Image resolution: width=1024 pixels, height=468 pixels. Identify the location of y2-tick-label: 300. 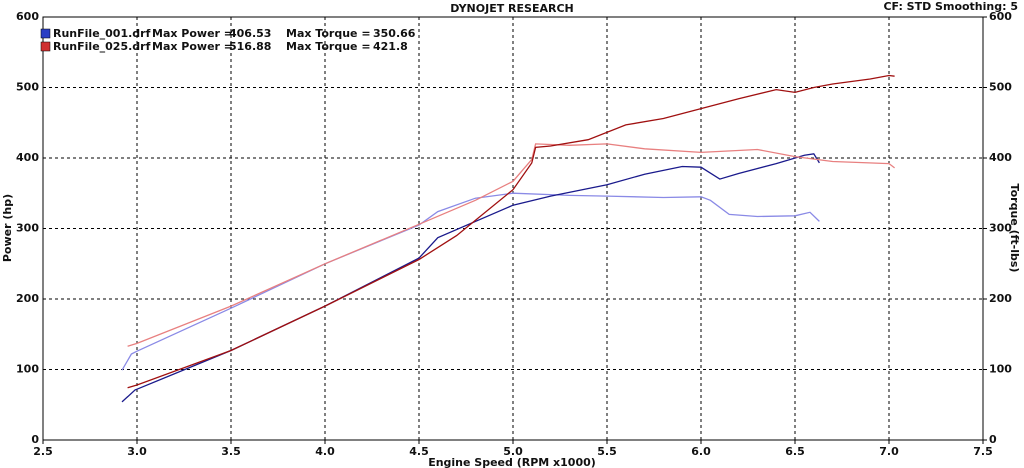
(1000, 228).